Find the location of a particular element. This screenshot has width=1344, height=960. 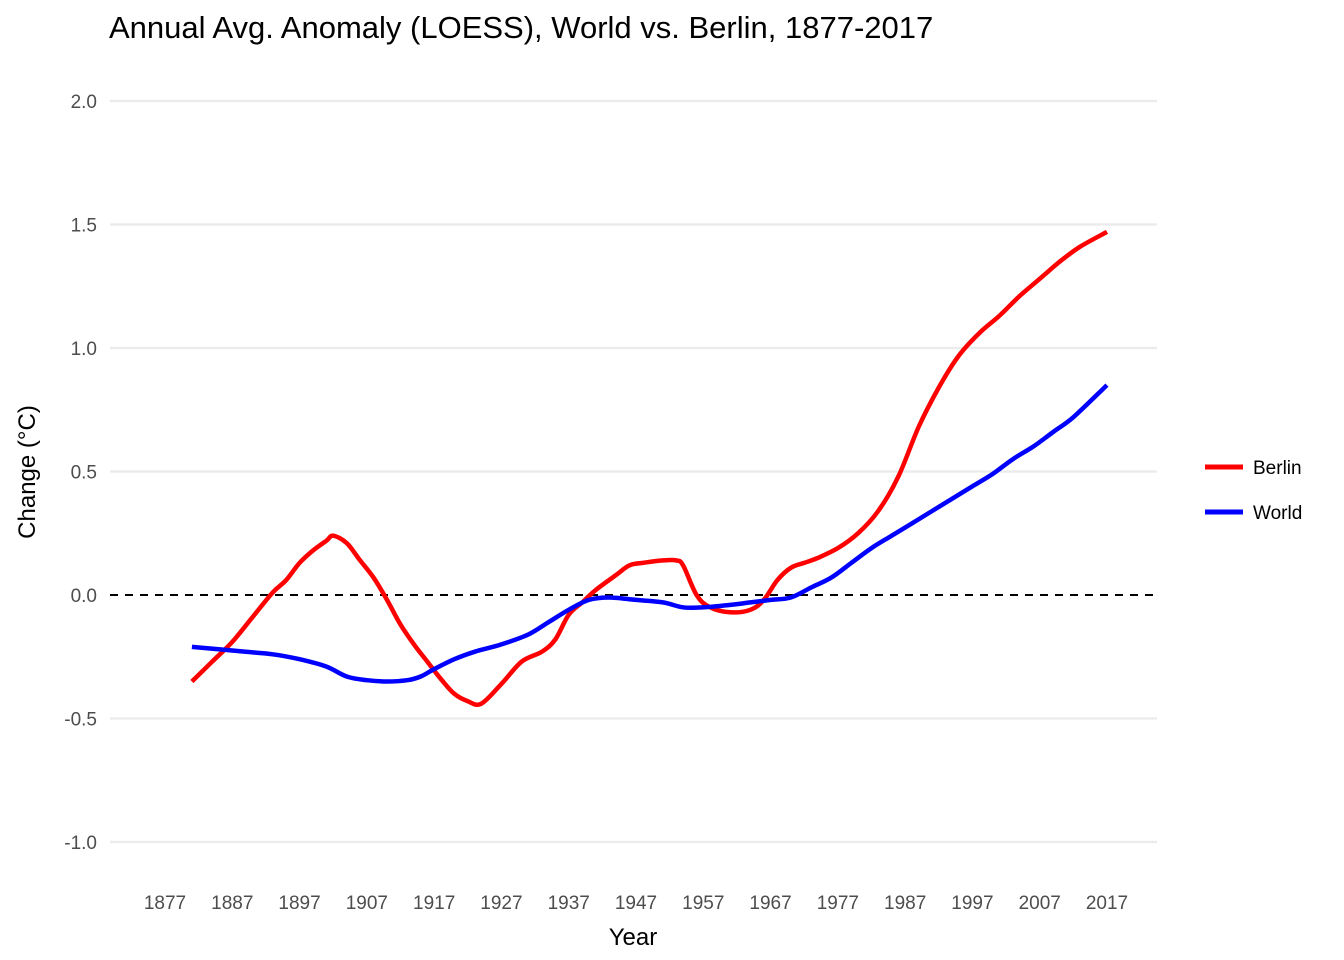

y-tick-label: -1.0 is located at coordinates (80, 843).